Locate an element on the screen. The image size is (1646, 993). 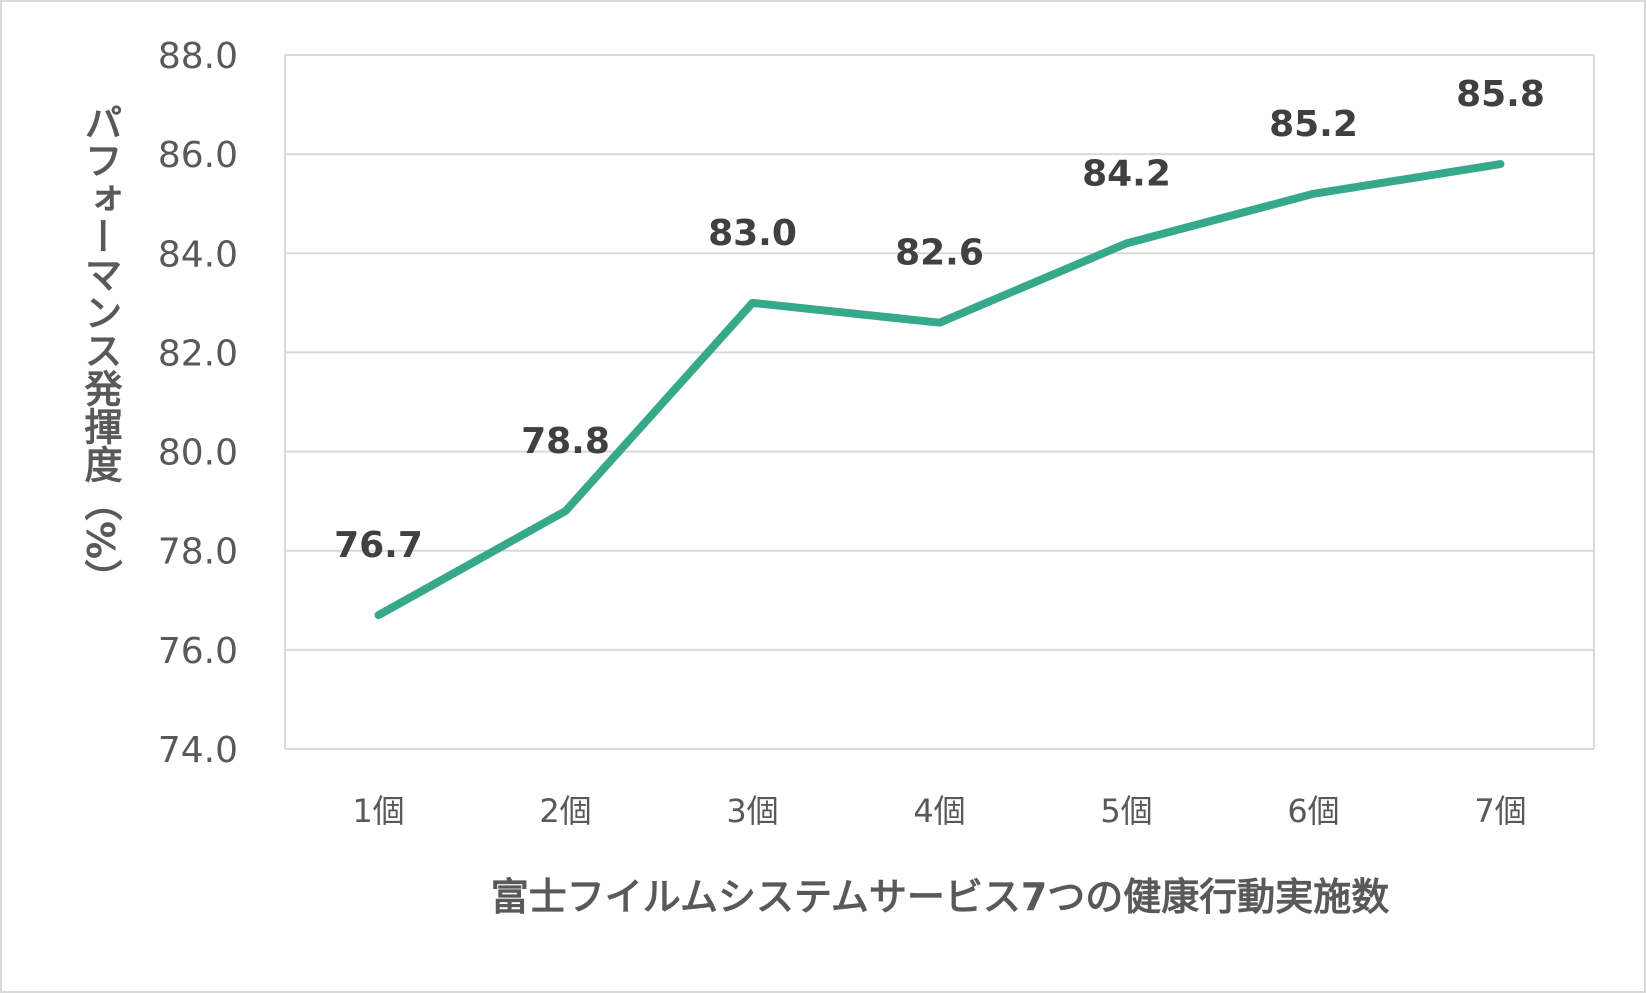
x-tick-label: 5個 is located at coordinates (1126, 811).